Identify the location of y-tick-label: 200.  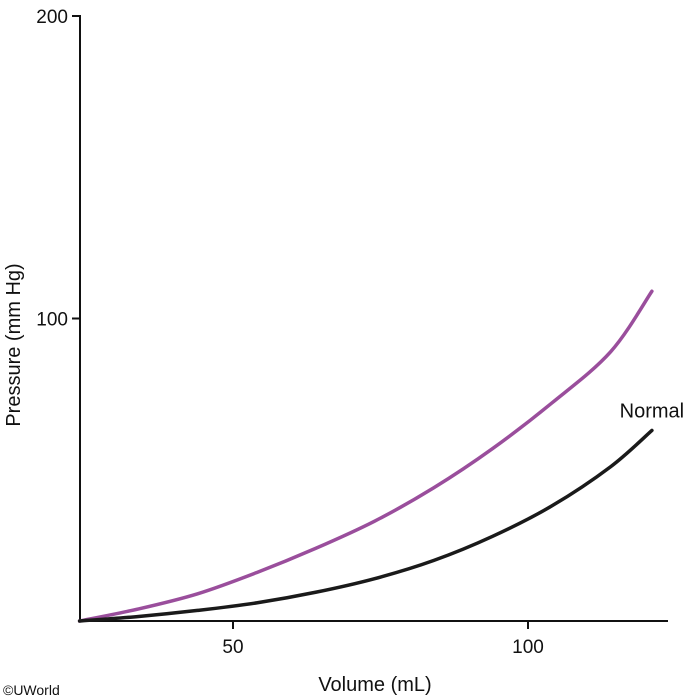
(52, 17).